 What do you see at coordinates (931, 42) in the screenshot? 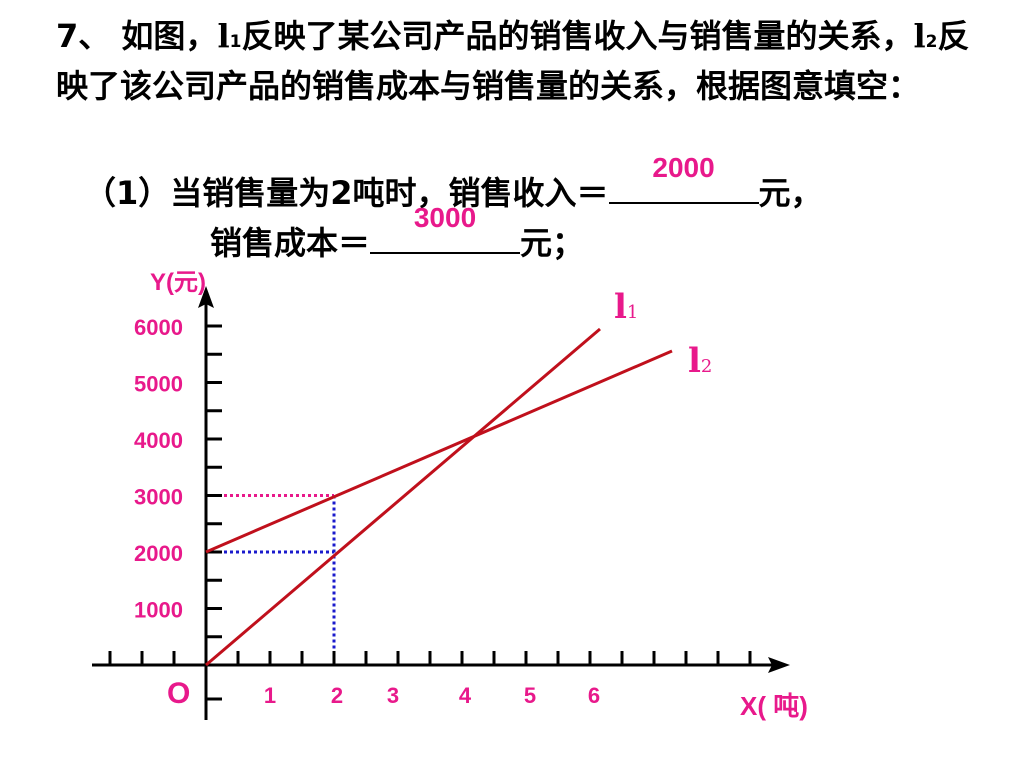
I see `l2-subscript: 2` at bounding box center [931, 42].